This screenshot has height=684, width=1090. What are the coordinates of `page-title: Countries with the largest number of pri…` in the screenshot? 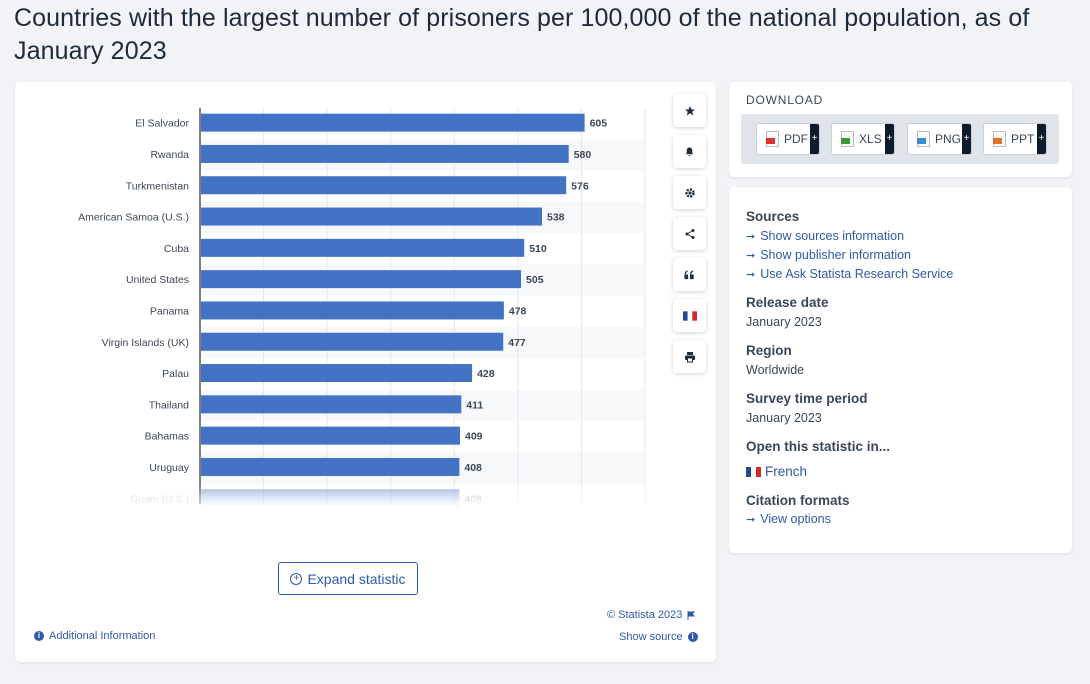 It's located at (522, 34).